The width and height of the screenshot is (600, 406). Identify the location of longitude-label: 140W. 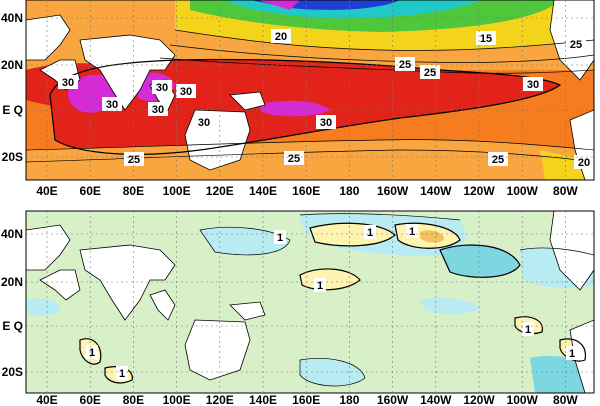
(436, 399).